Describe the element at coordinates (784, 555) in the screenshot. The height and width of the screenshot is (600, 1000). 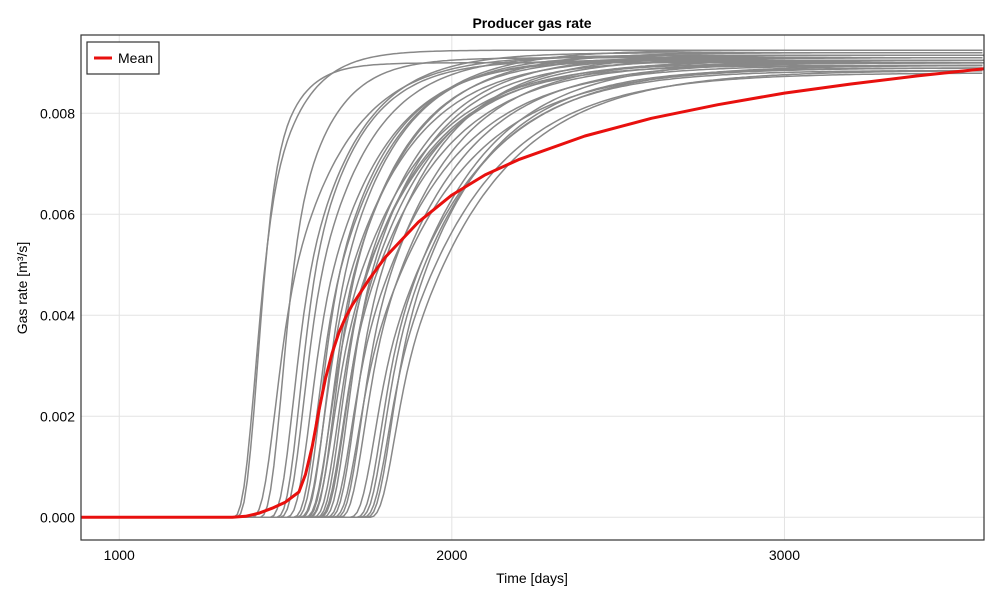
I see `x-tick-label: 3000` at that location.